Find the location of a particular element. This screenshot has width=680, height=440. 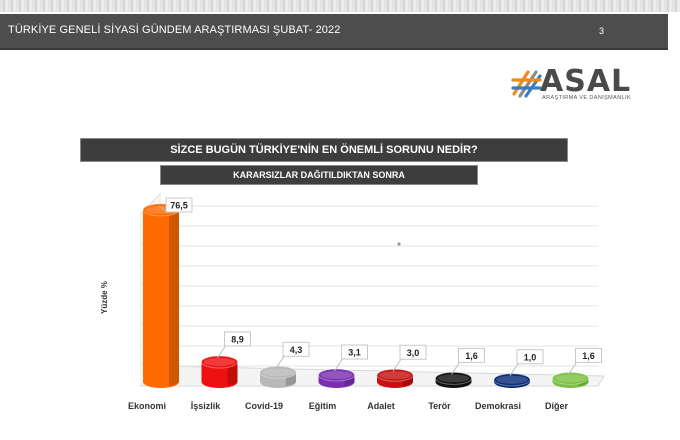

category-label: Terör is located at coordinates (439, 406).